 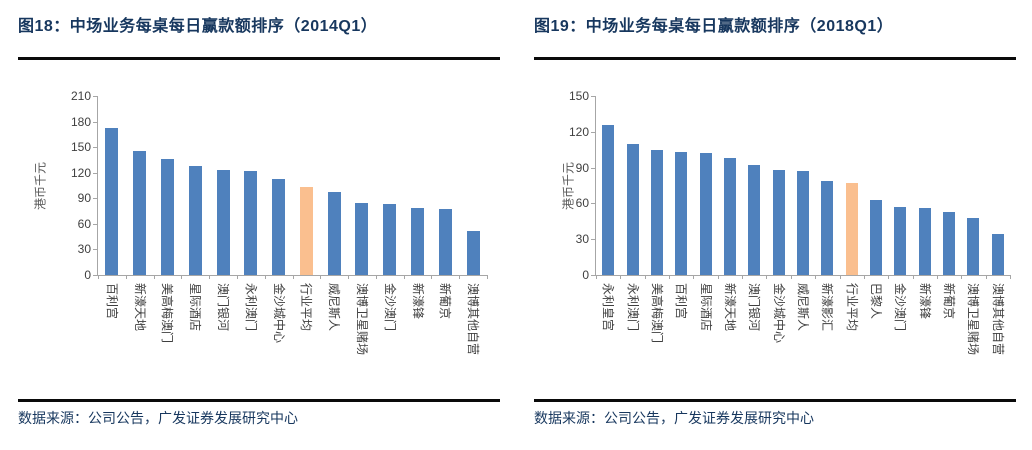 What do you see at coordinates (803, 223) in the screenshot?
I see `bar-威尼斯人` at bounding box center [803, 223].